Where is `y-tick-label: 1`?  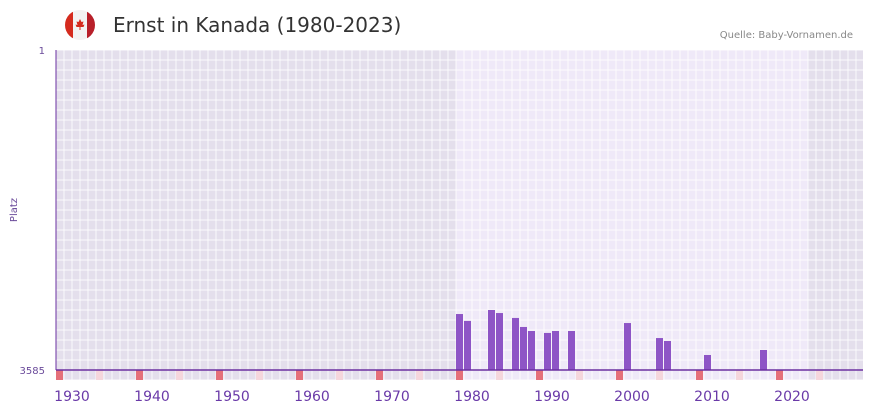
y-tick-label: 1 is located at coordinates (42, 51).